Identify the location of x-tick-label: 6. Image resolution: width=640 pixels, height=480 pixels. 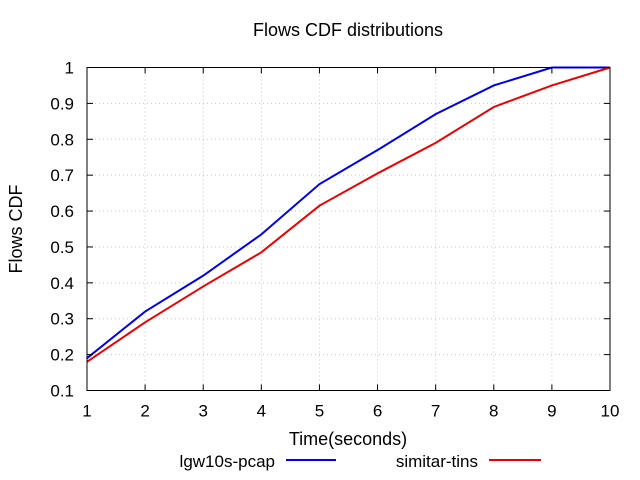
(377, 411).